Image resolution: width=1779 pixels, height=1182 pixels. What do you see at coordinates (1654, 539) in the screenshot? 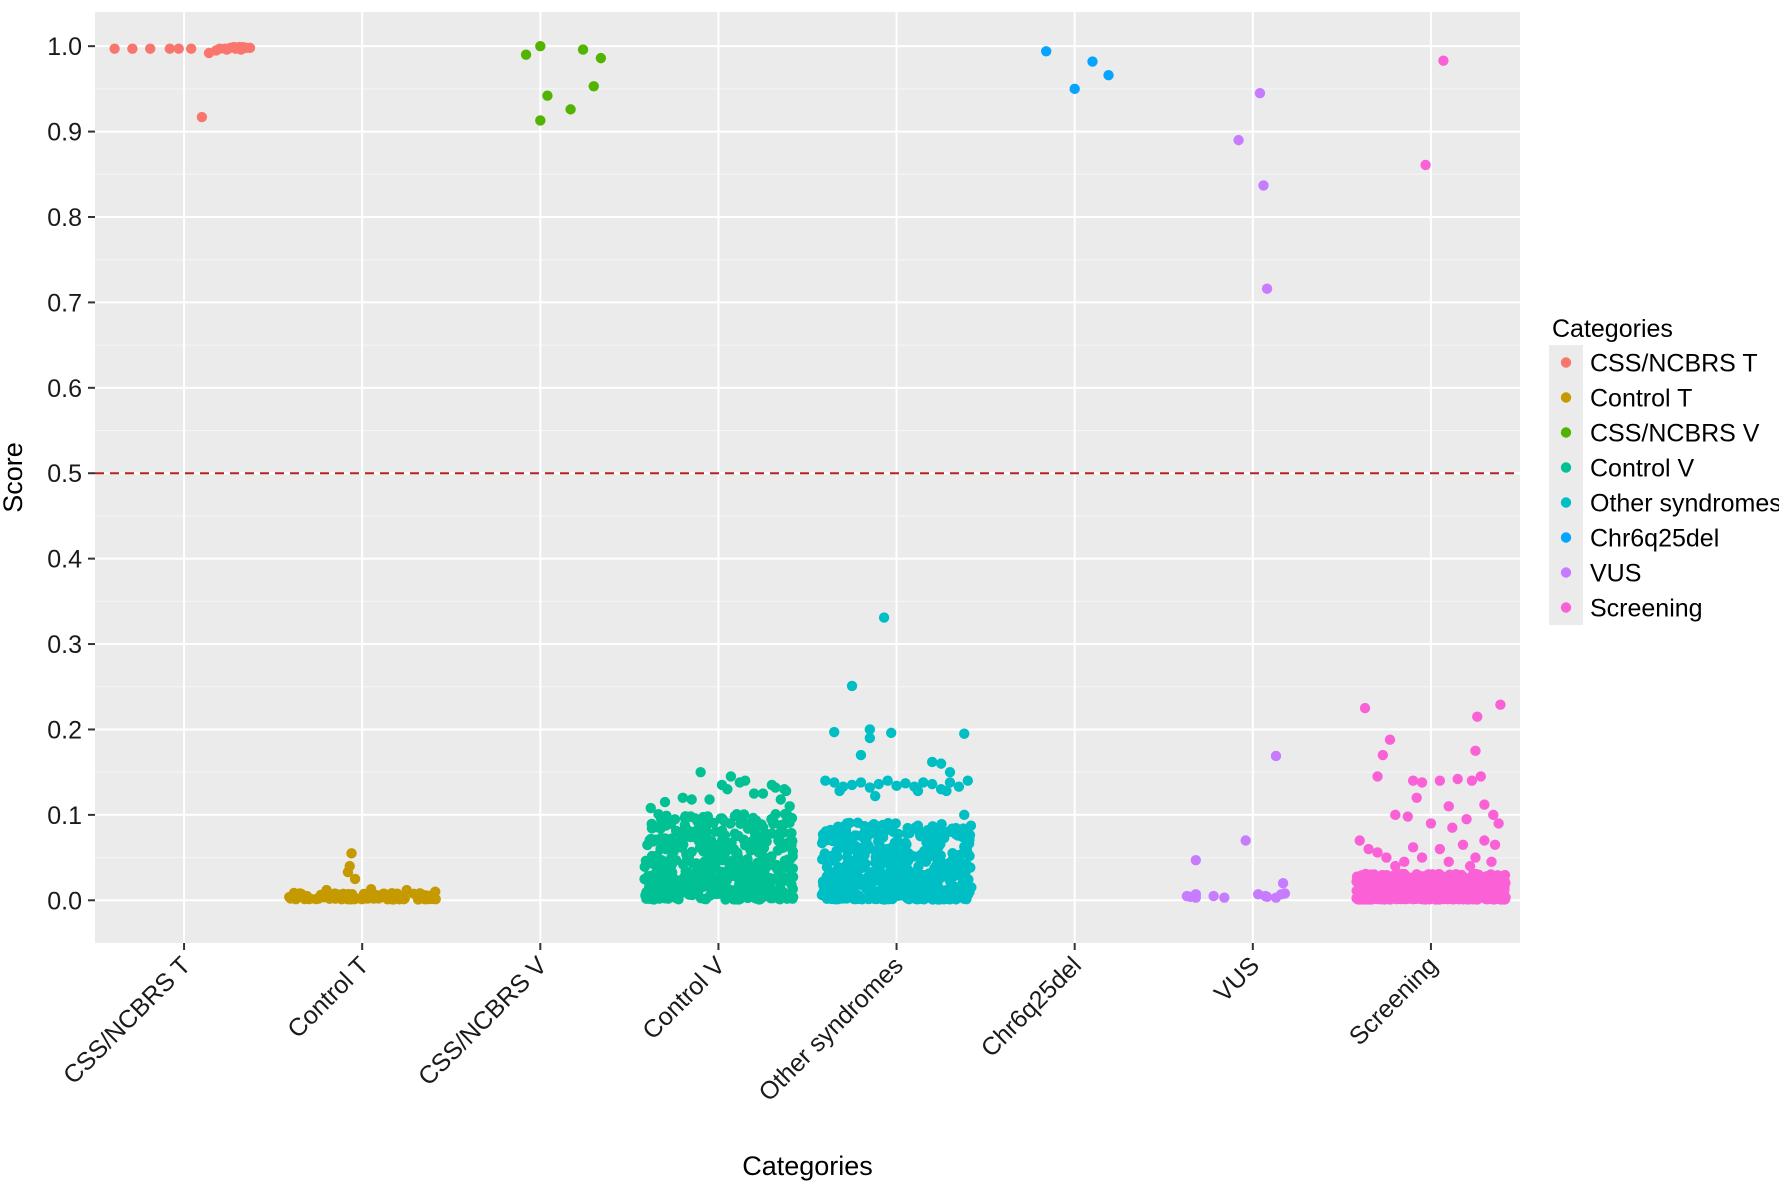
I see `legend-label: Chr6q25del` at bounding box center [1654, 539].